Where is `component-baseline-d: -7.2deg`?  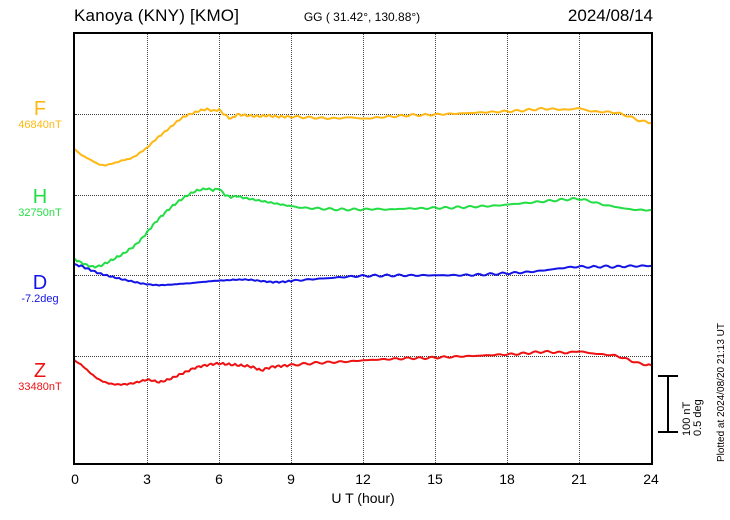
component-baseline-d: -7.2deg is located at coordinates (40, 299).